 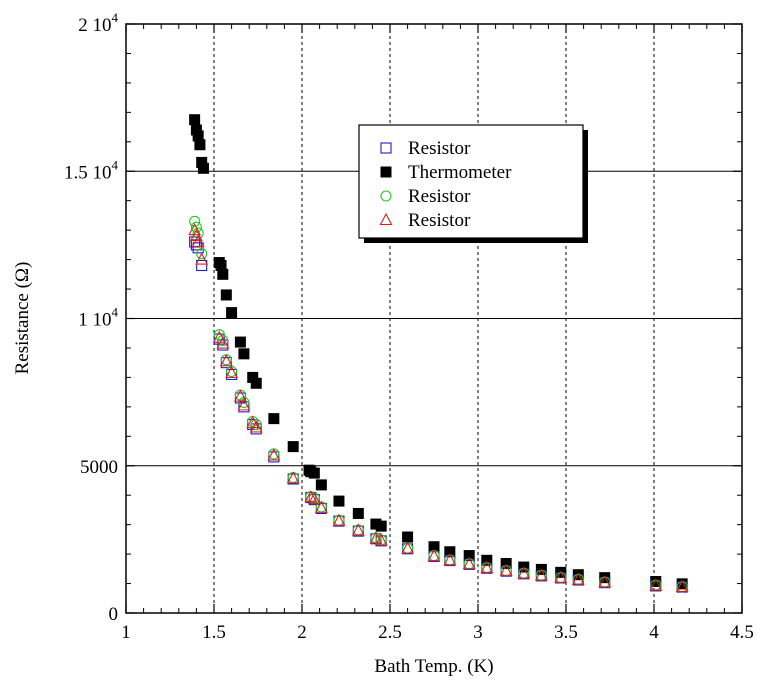 I want to click on y-tick-label: 5000, so click(x=99, y=467).